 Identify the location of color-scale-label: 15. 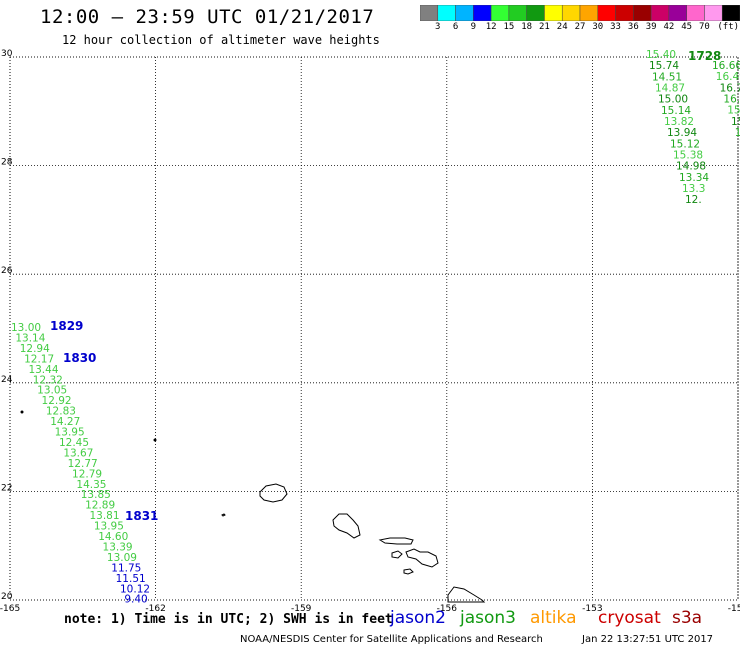
(509, 27).